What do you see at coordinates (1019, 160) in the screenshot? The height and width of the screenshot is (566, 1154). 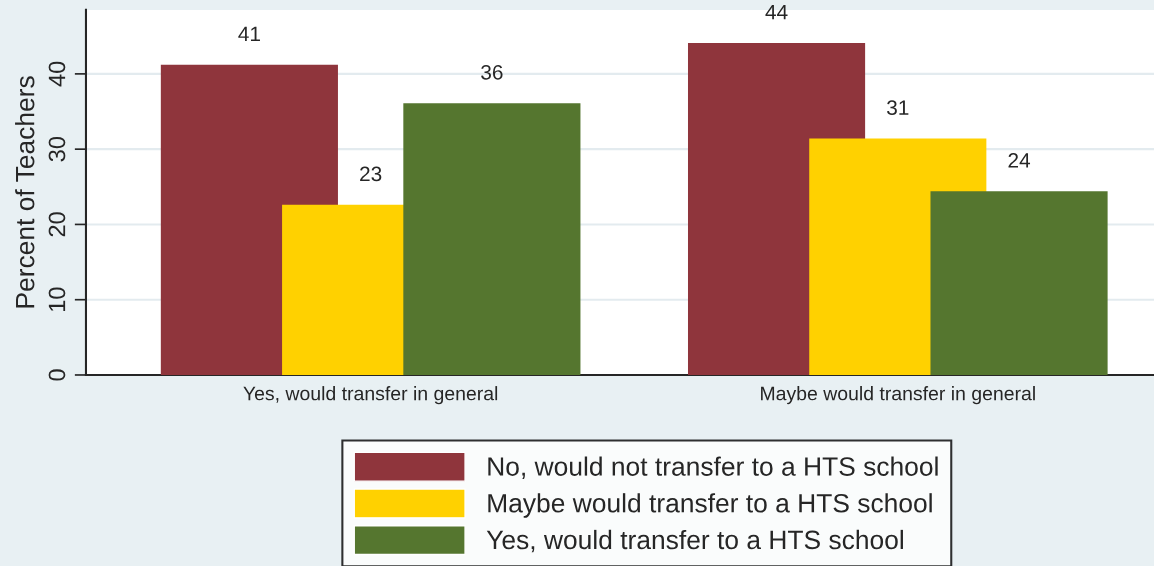 I see `data-label: 24` at bounding box center [1019, 160].